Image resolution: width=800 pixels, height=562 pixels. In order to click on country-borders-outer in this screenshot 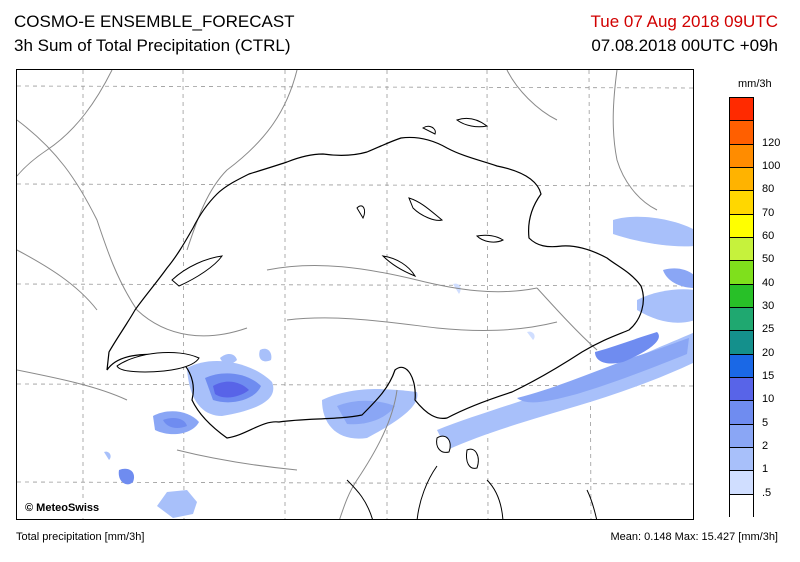, I will do `click(472, 492)`.